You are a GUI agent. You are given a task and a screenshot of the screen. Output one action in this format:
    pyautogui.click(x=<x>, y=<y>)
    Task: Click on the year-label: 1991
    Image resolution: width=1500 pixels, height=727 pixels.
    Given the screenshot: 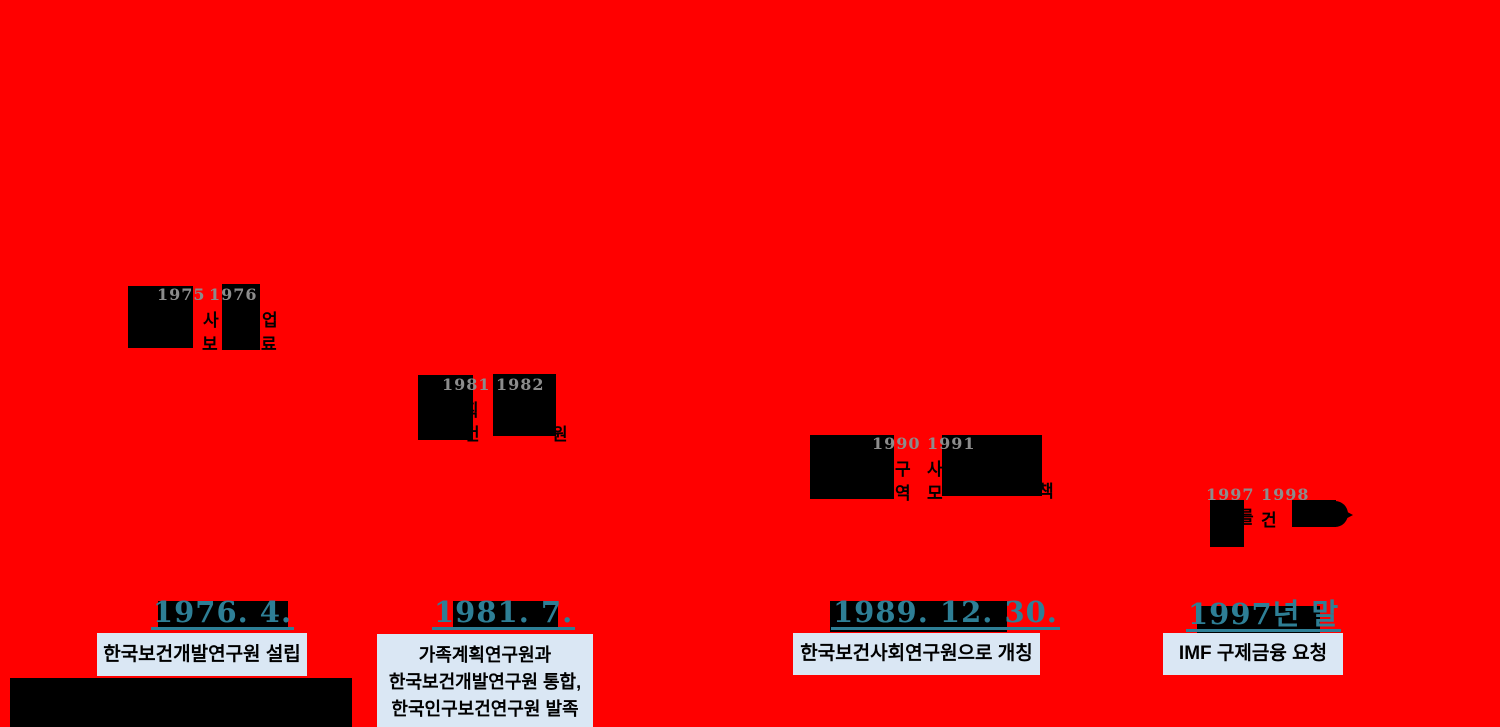 What is the action you would take?
    pyautogui.click(x=951, y=443)
    